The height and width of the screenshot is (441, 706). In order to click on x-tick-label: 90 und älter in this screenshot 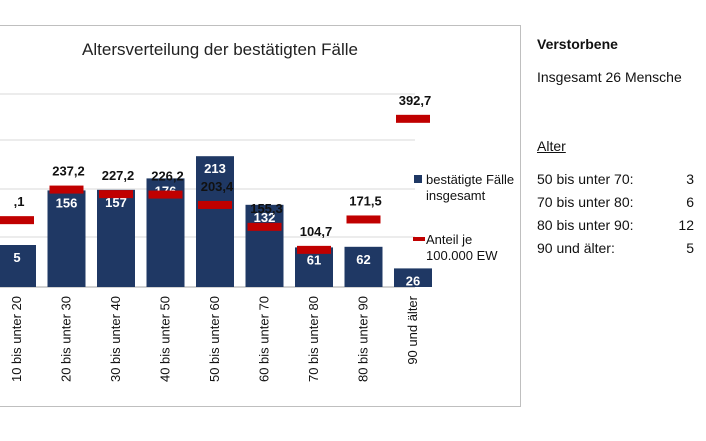, I will do `click(412, 329)`.